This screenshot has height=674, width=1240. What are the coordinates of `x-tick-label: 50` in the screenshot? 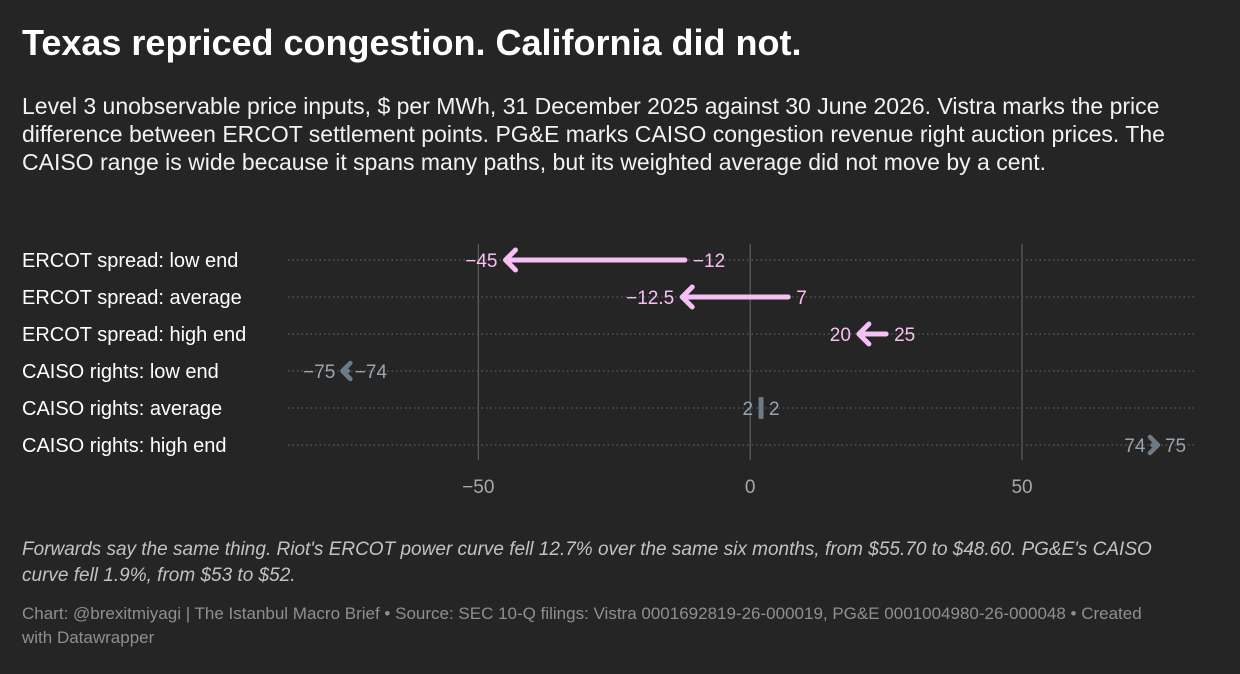 It's located at (1021, 487).